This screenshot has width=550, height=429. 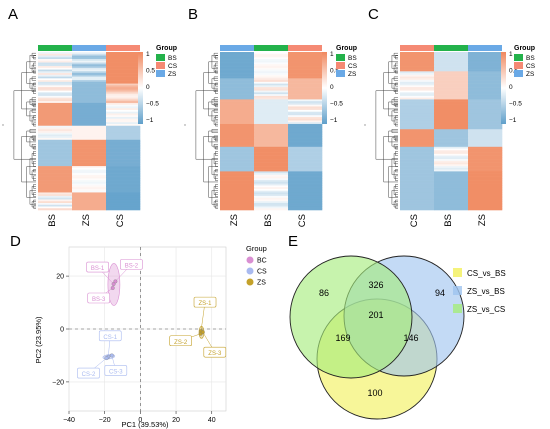 What do you see at coordinates (111, 355) in the screenshot?
I see `data-point` at bounding box center [111, 355].